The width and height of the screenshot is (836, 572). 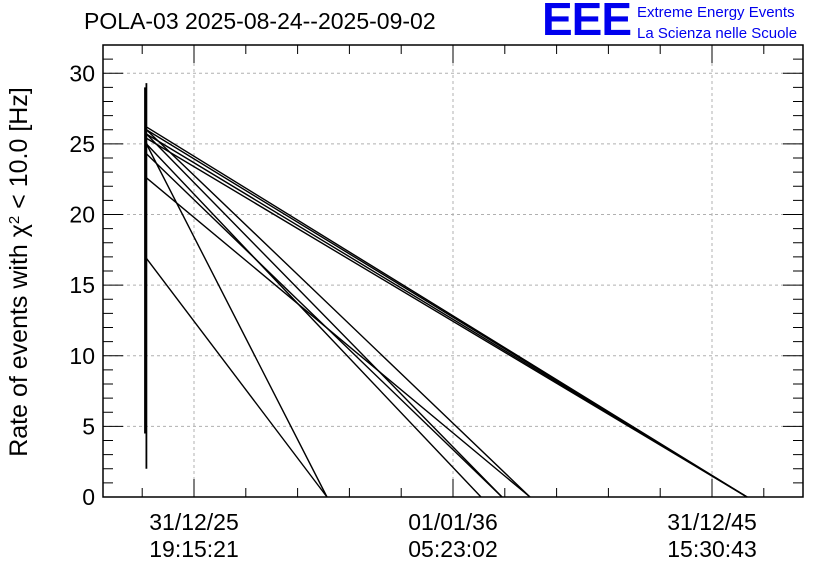 What do you see at coordinates (712, 522) in the screenshot?
I see `x-tick-label-date: 31/12/45` at bounding box center [712, 522].